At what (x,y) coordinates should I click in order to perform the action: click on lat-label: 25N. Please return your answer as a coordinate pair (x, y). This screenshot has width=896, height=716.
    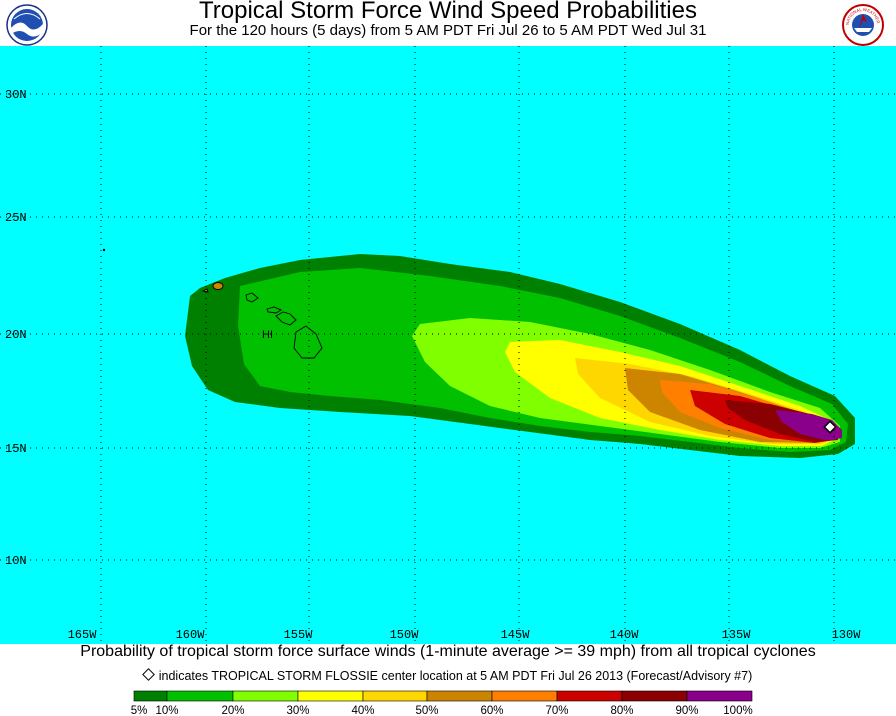
    Looking at the image, I should click on (16, 218).